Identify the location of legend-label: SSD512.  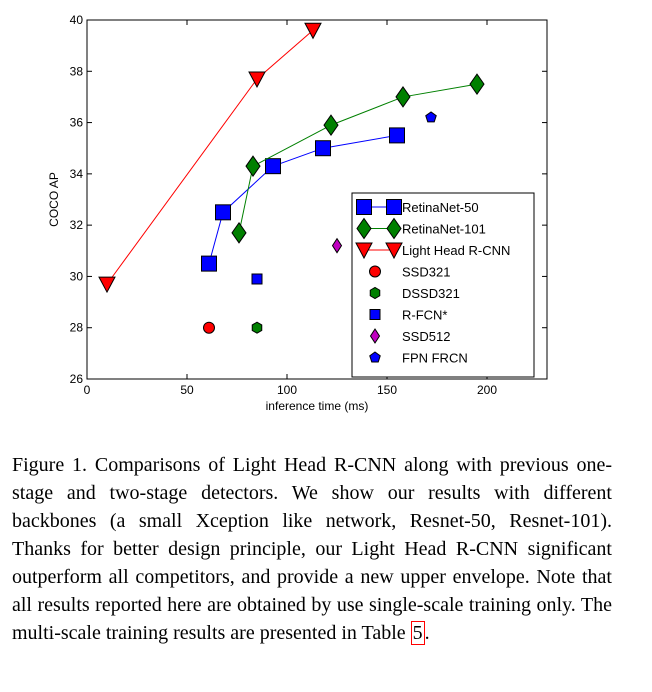
(426, 336).